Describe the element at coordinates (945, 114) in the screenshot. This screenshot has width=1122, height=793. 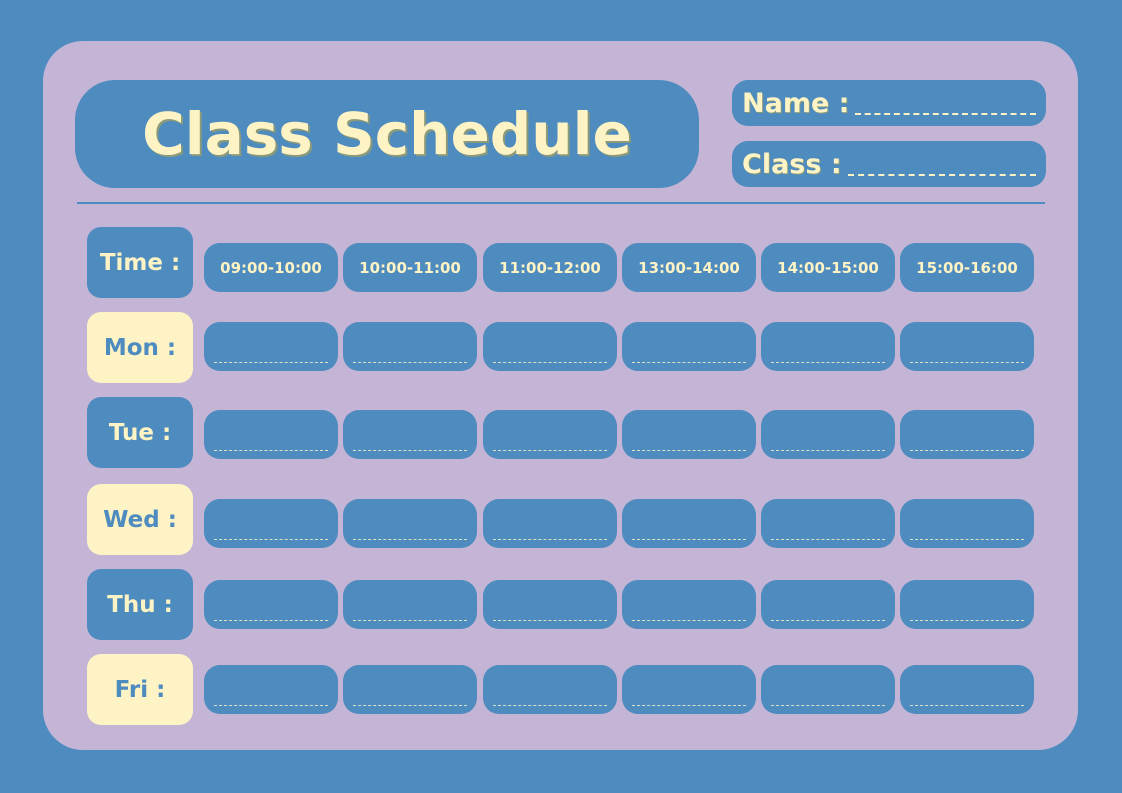
I see `name-input-line` at that location.